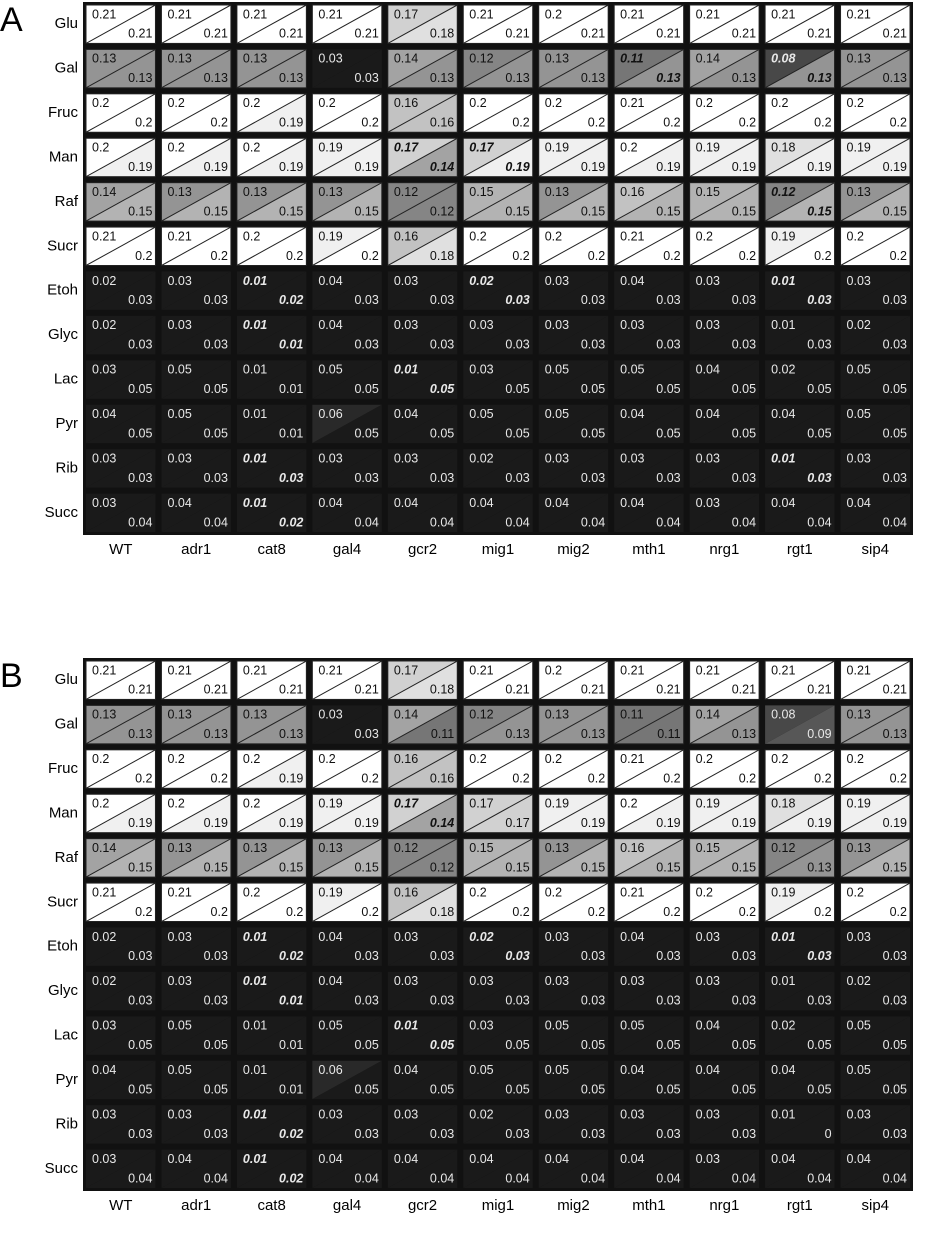  What do you see at coordinates (744, 78) in the screenshot?
I see `value-lower: 0.13` at bounding box center [744, 78].